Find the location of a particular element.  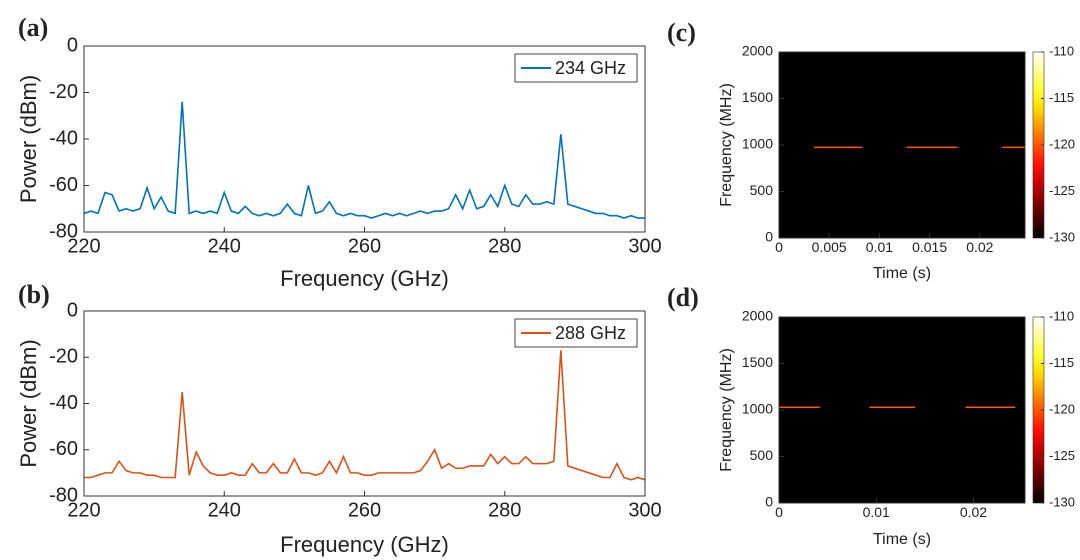

panel-label: (c) is located at coordinates (681, 32).